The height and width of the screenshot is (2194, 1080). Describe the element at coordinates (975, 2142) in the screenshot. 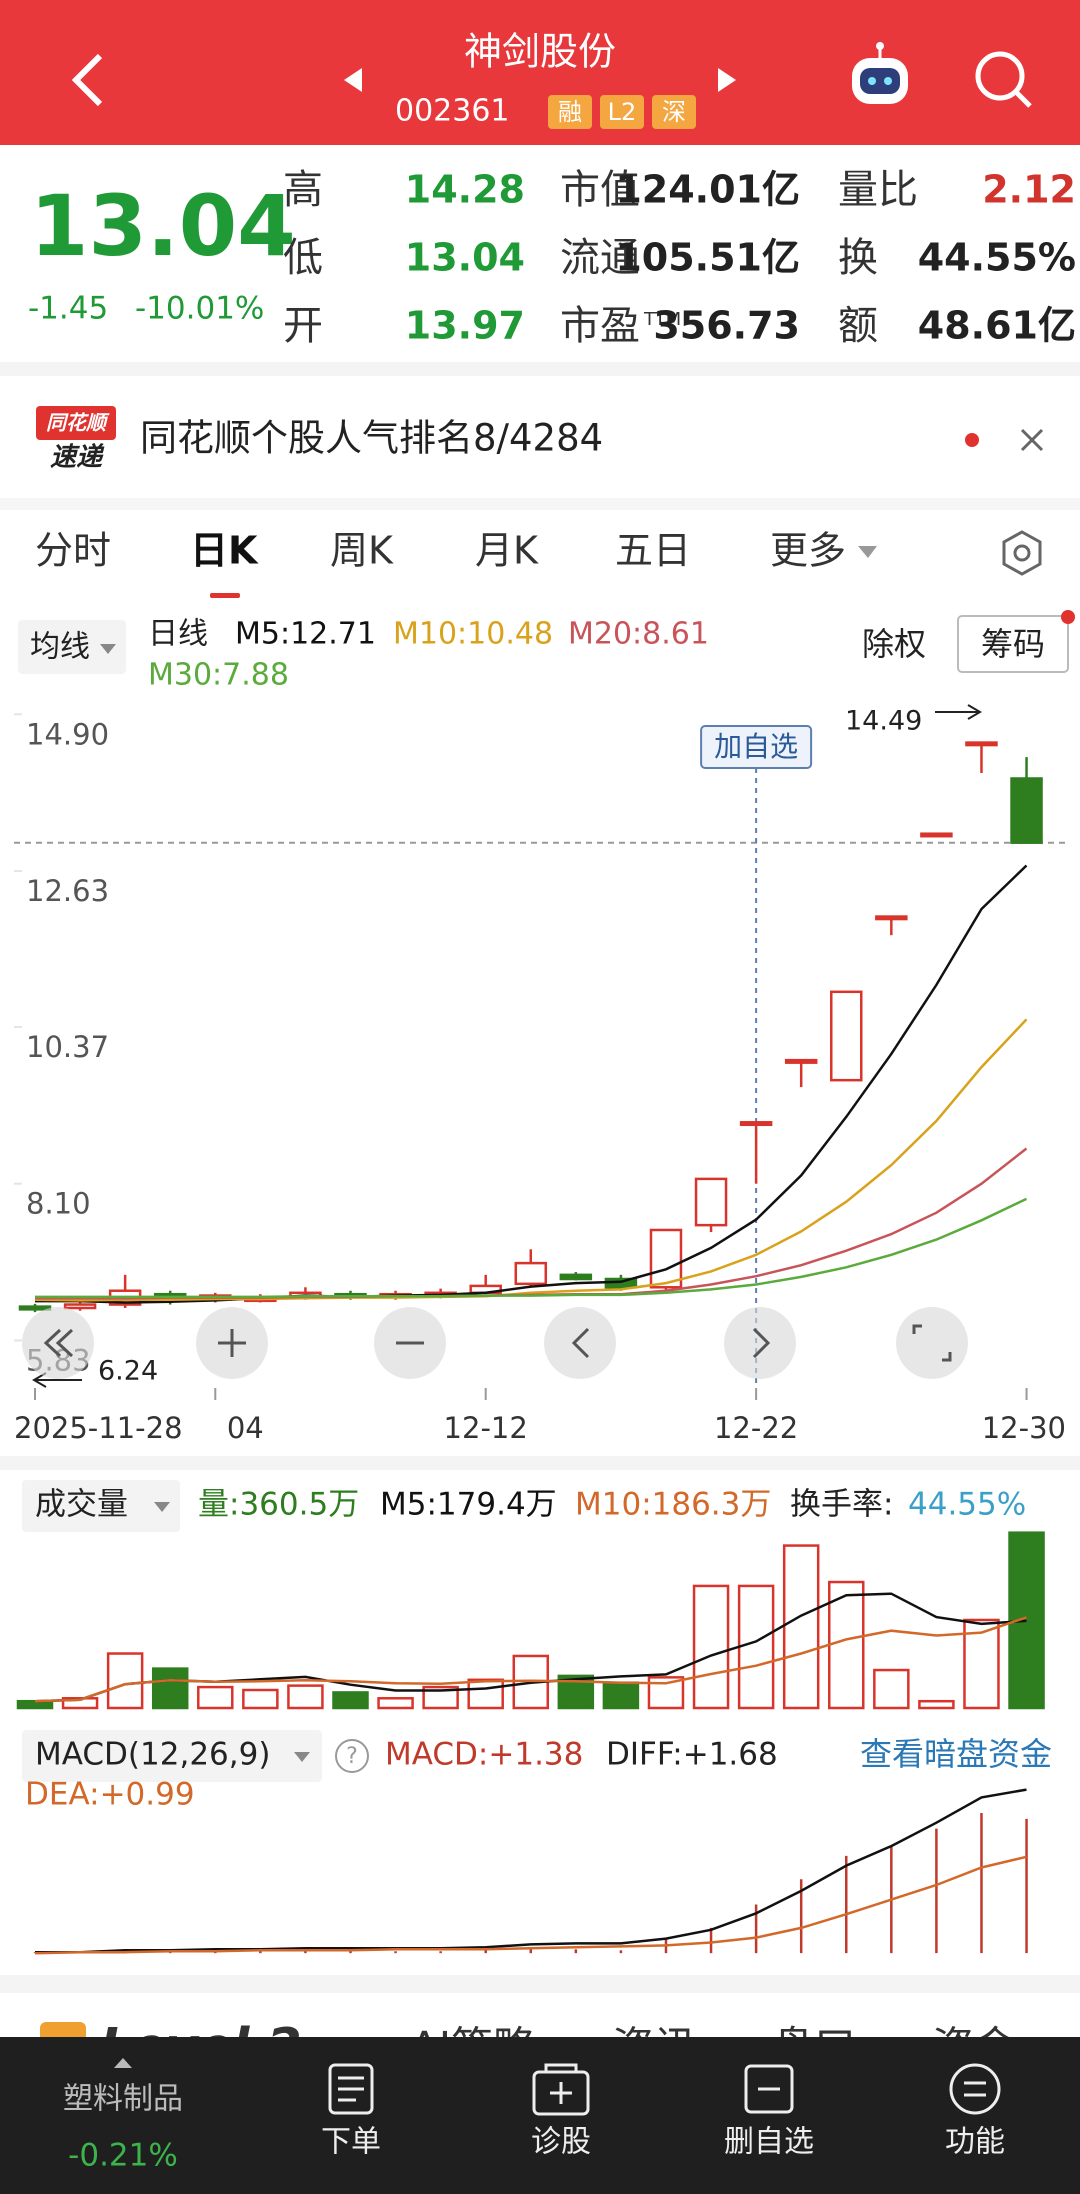

I see `nav-item: 功能` at that location.